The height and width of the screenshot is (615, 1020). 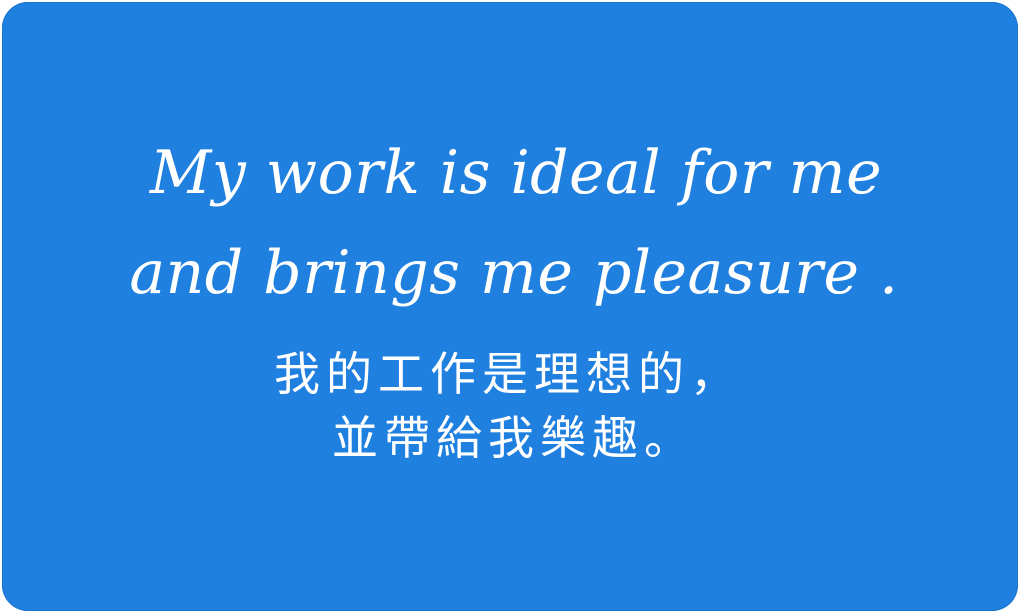 I want to click on chinese-line-1: 我的工作是理想的，, so click(x=508, y=374).